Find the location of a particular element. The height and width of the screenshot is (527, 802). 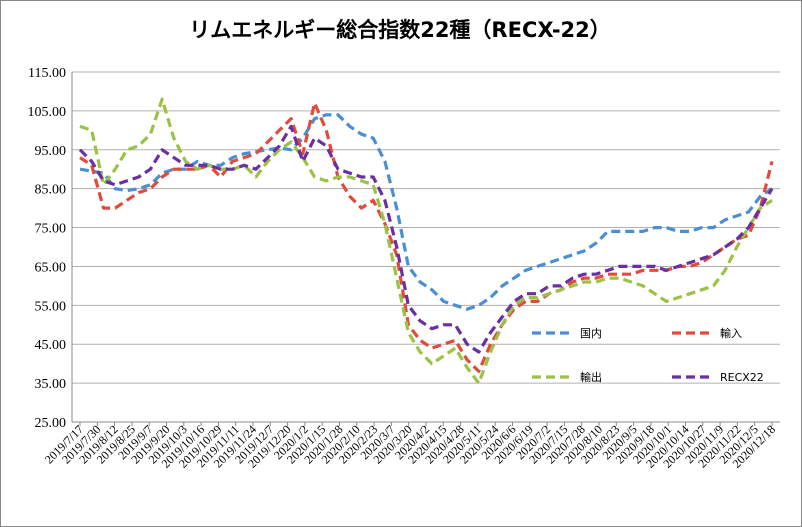

y-tick-label: 55.00 is located at coordinates (51, 306).